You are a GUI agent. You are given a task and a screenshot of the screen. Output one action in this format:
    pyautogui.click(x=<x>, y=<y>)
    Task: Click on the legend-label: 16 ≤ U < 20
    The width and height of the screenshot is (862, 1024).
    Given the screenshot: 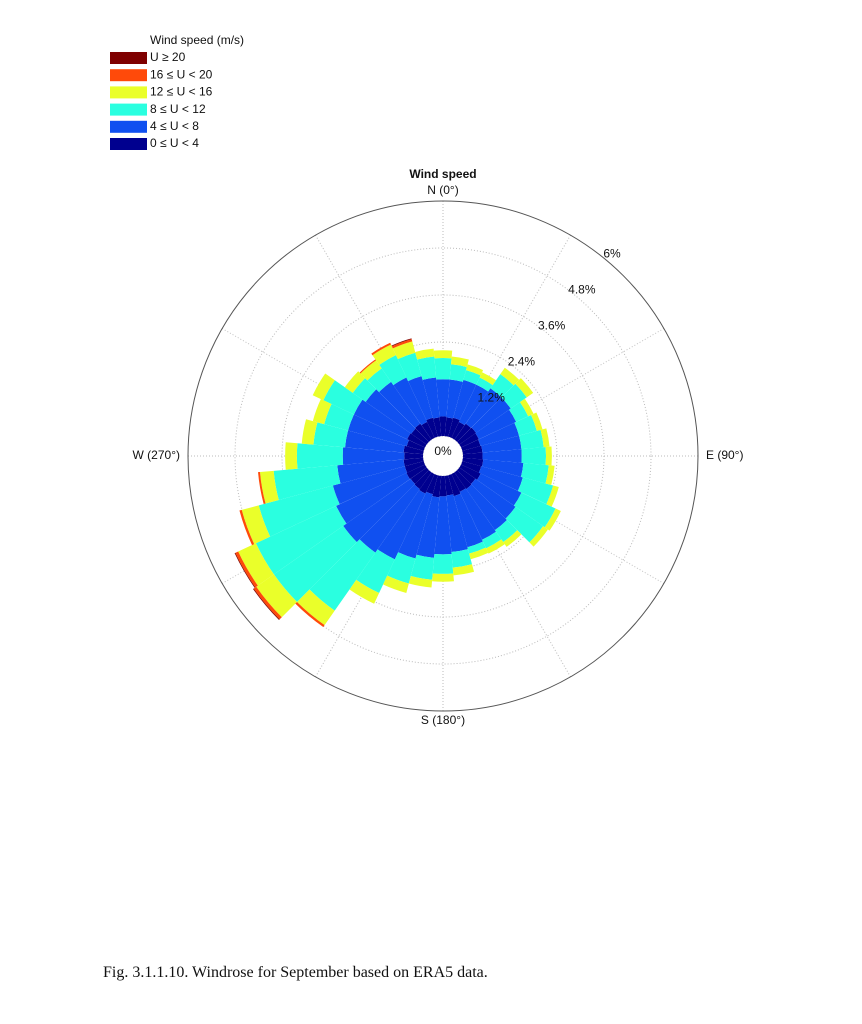 What is the action you would take?
    pyautogui.click(x=181, y=74)
    